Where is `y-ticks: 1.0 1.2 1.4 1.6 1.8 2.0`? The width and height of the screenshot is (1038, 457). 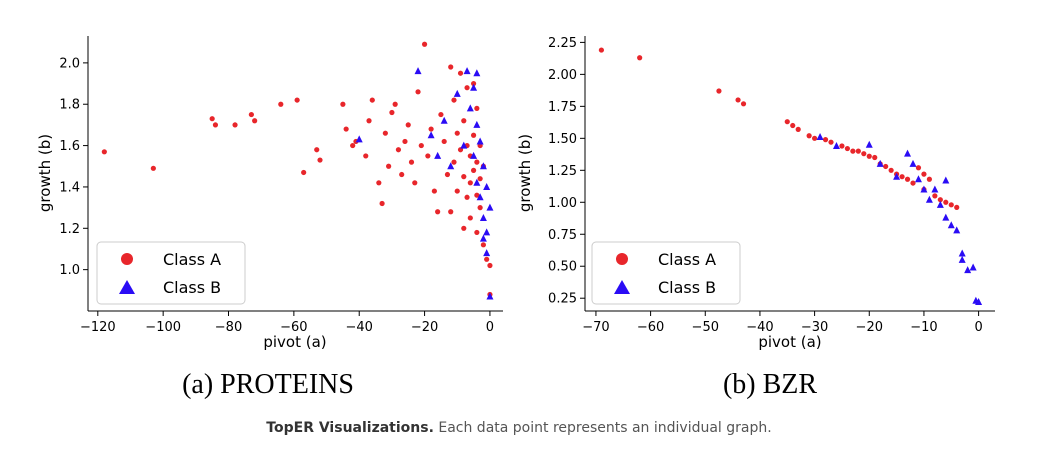 y-ticks: 1.0 1.2 1.4 1.6 1.8 2.0 is located at coordinates (73, 167).